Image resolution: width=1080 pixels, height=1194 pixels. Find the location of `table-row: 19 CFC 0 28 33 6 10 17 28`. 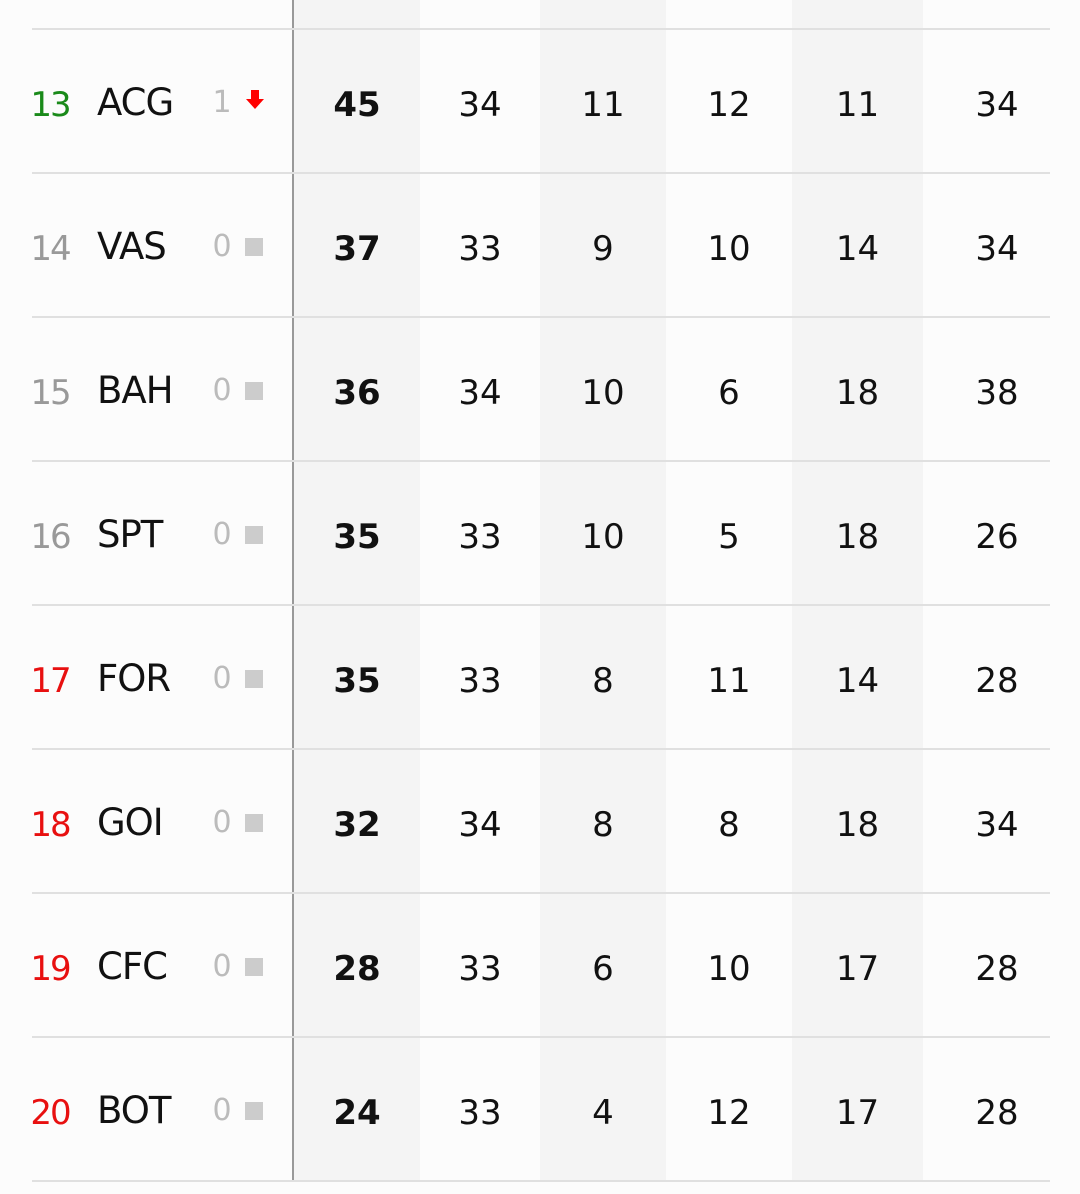

table-row: 19 CFC 0 28 33 6 10 17 28 is located at coordinates (540, 966).